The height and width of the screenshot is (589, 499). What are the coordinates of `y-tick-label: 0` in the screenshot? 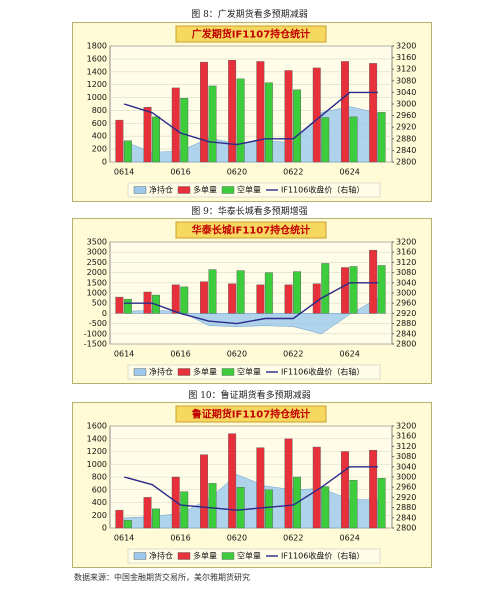 It's located at (104, 313).